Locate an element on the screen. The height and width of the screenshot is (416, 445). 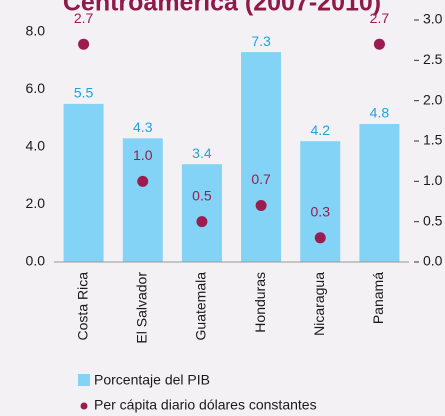
x-tick-label: Honduras is located at coordinates (260, 302).